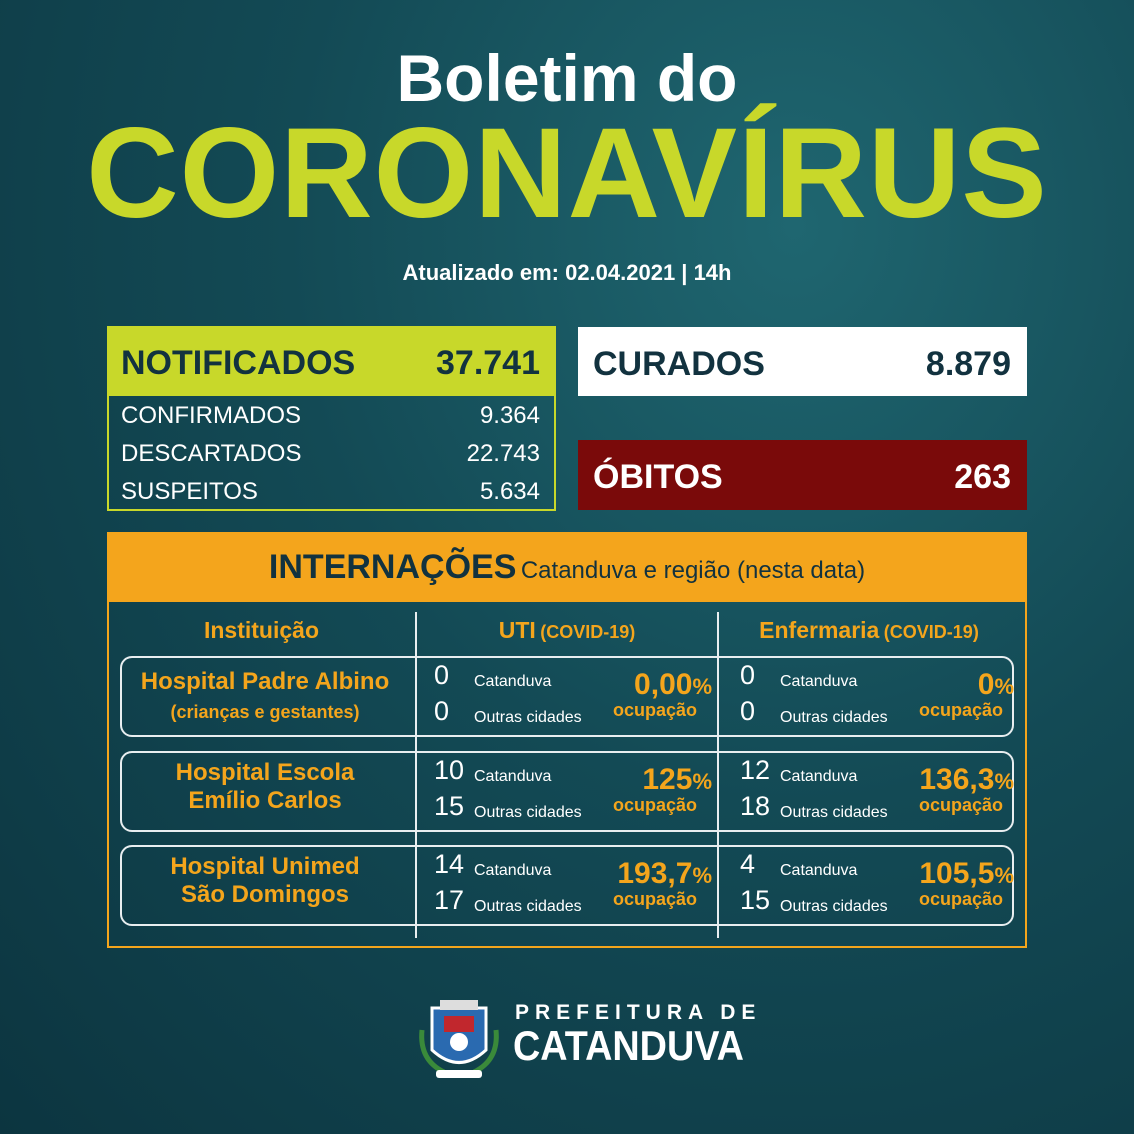 This screenshot has height=1134, width=1134. Describe the element at coordinates (265, 772) in the screenshot. I see `hospital-name: Hospital Escola` at that location.